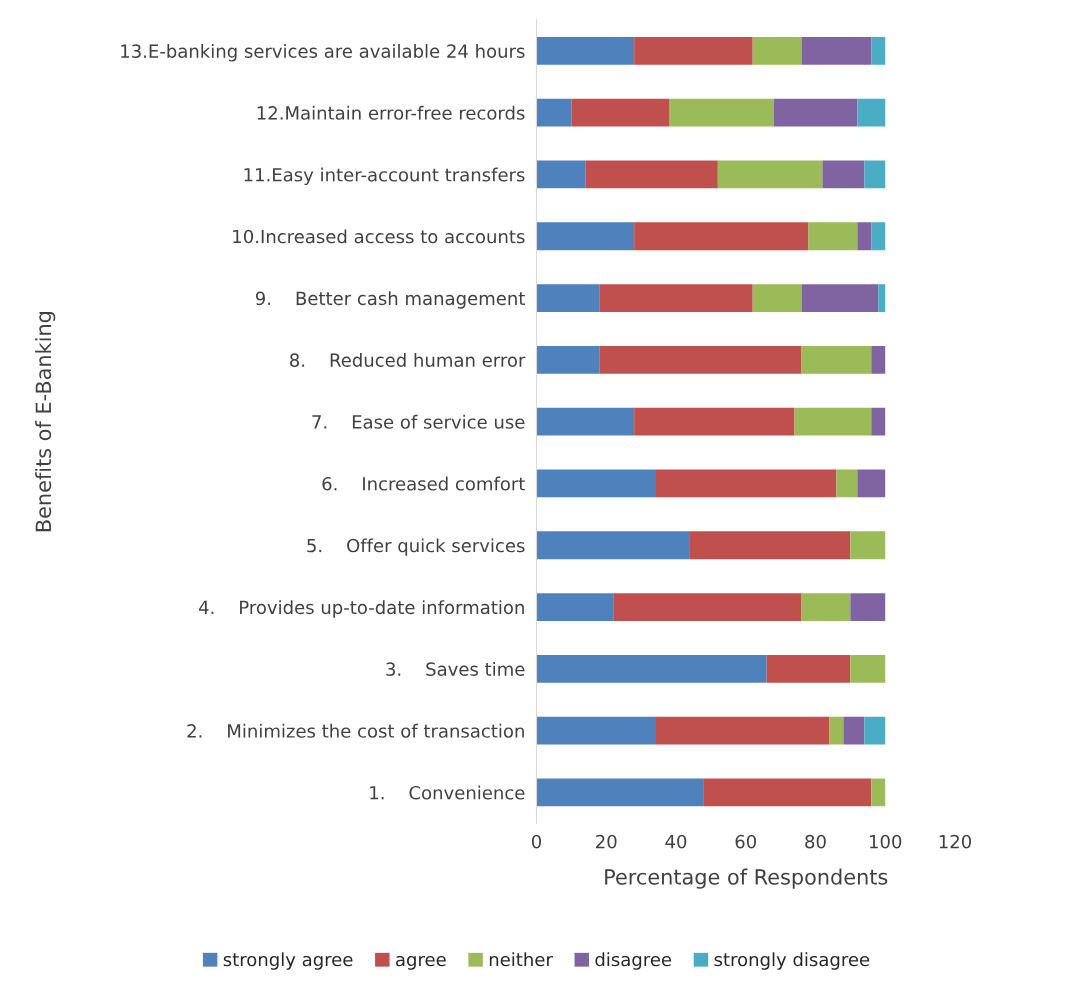 This screenshot has height=998, width=1073. What do you see at coordinates (746, 878) in the screenshot?
I see `x-axis-title: Percentage of Respondents` at bounding box center [746, 878].